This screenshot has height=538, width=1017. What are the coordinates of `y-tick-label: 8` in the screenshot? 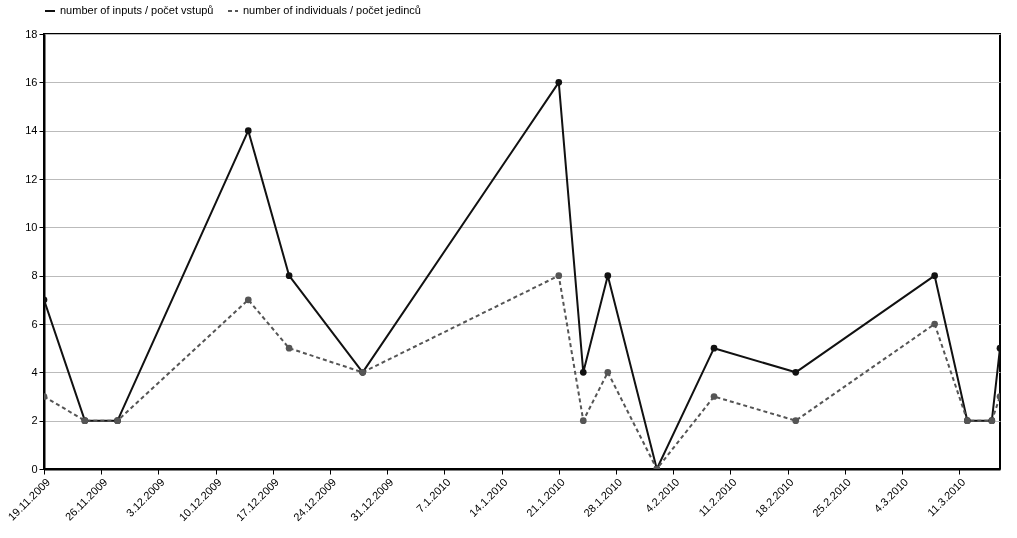 It's located at (34, 275).